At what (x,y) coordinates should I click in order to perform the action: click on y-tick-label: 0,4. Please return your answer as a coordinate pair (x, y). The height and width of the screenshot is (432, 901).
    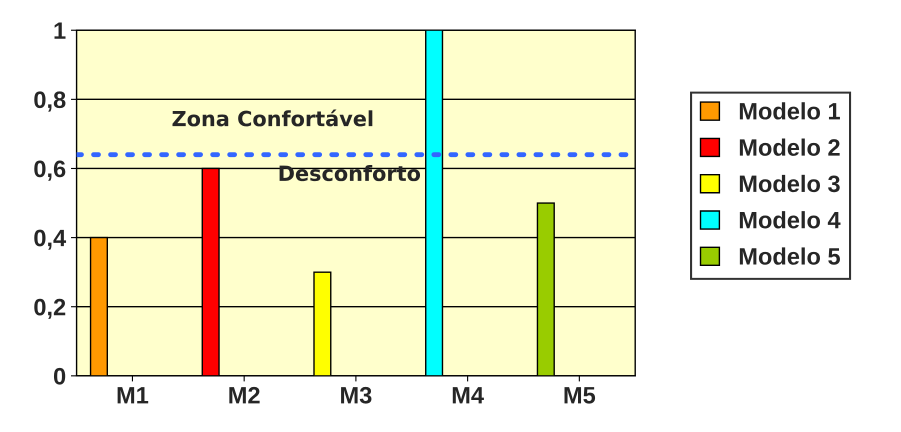
    Looking at the image, I should click on (50, 240).